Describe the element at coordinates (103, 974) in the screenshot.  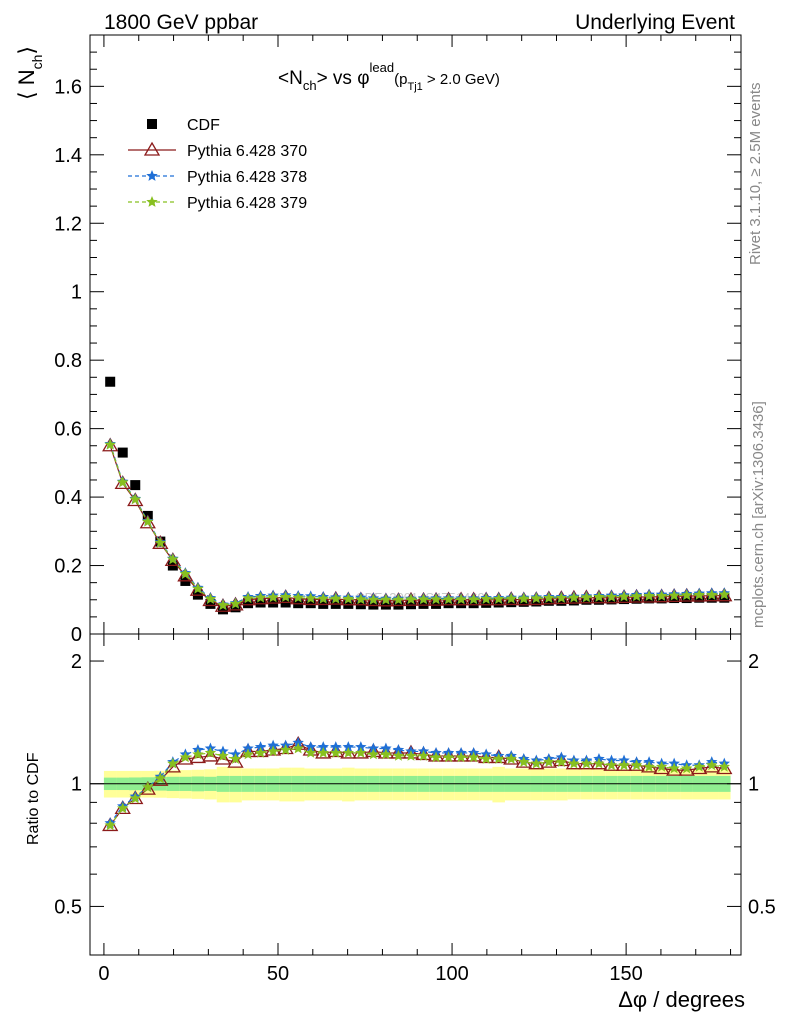
I see `x-tick-label: 0` at that location.